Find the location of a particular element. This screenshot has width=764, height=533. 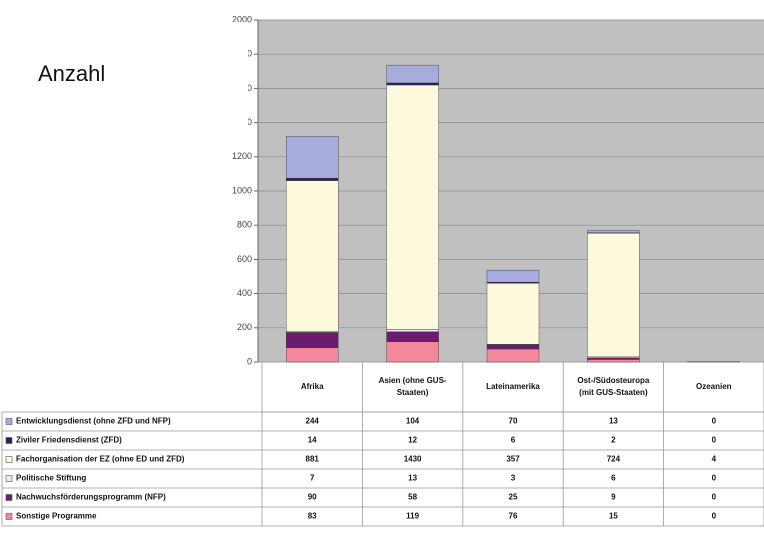

table-value: 104 is located at coordinates (413, 421).